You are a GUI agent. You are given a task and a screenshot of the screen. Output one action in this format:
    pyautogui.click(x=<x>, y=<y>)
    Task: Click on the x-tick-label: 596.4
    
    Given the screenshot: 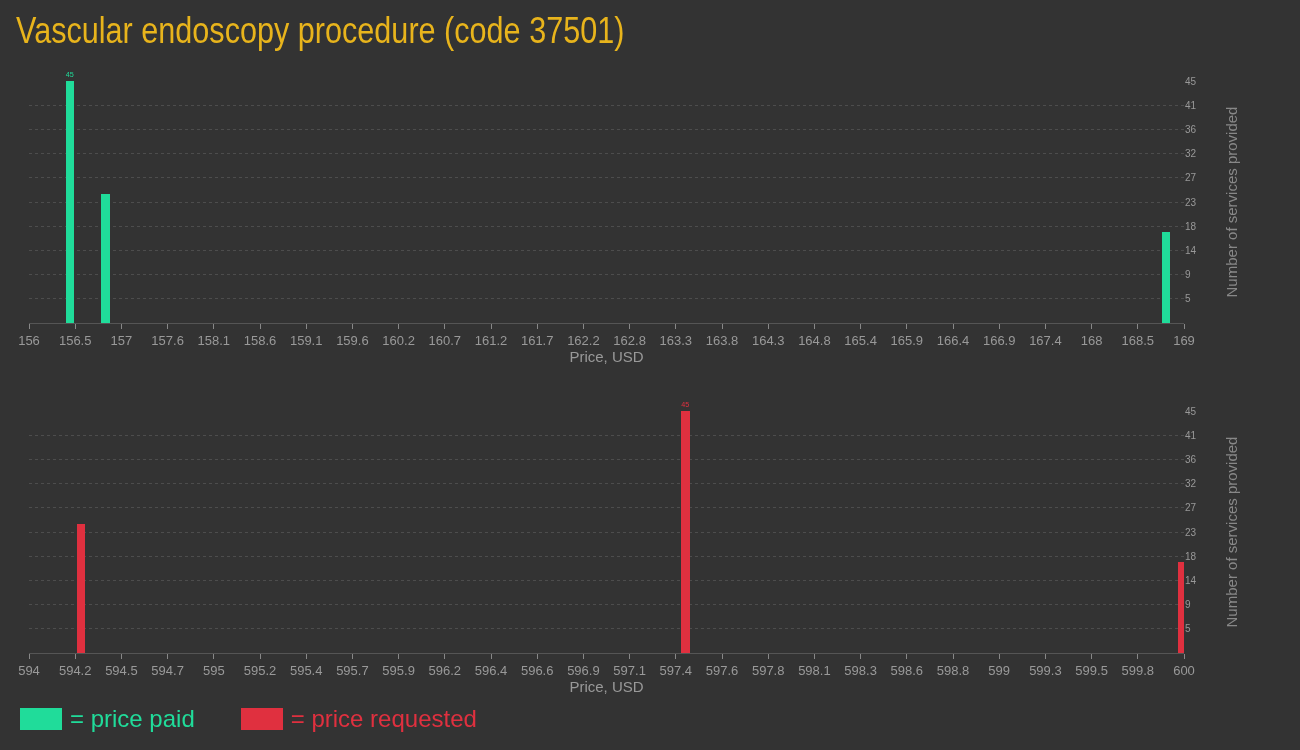 What is the action you would take?
    pyautogui.click(x=491, y=670)
    